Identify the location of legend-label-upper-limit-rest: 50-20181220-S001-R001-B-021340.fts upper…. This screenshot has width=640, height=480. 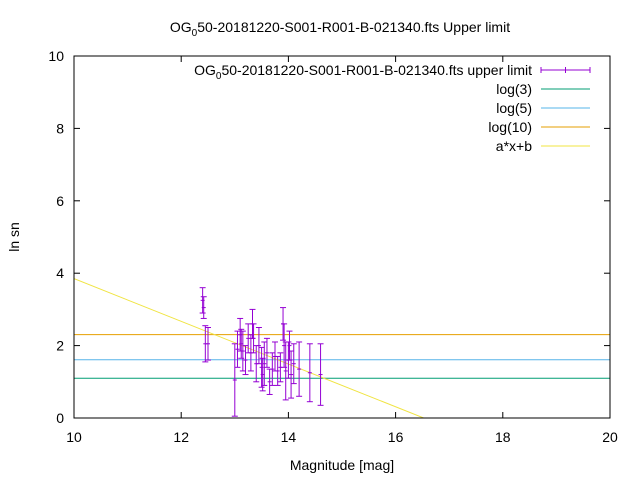
(376, 70).